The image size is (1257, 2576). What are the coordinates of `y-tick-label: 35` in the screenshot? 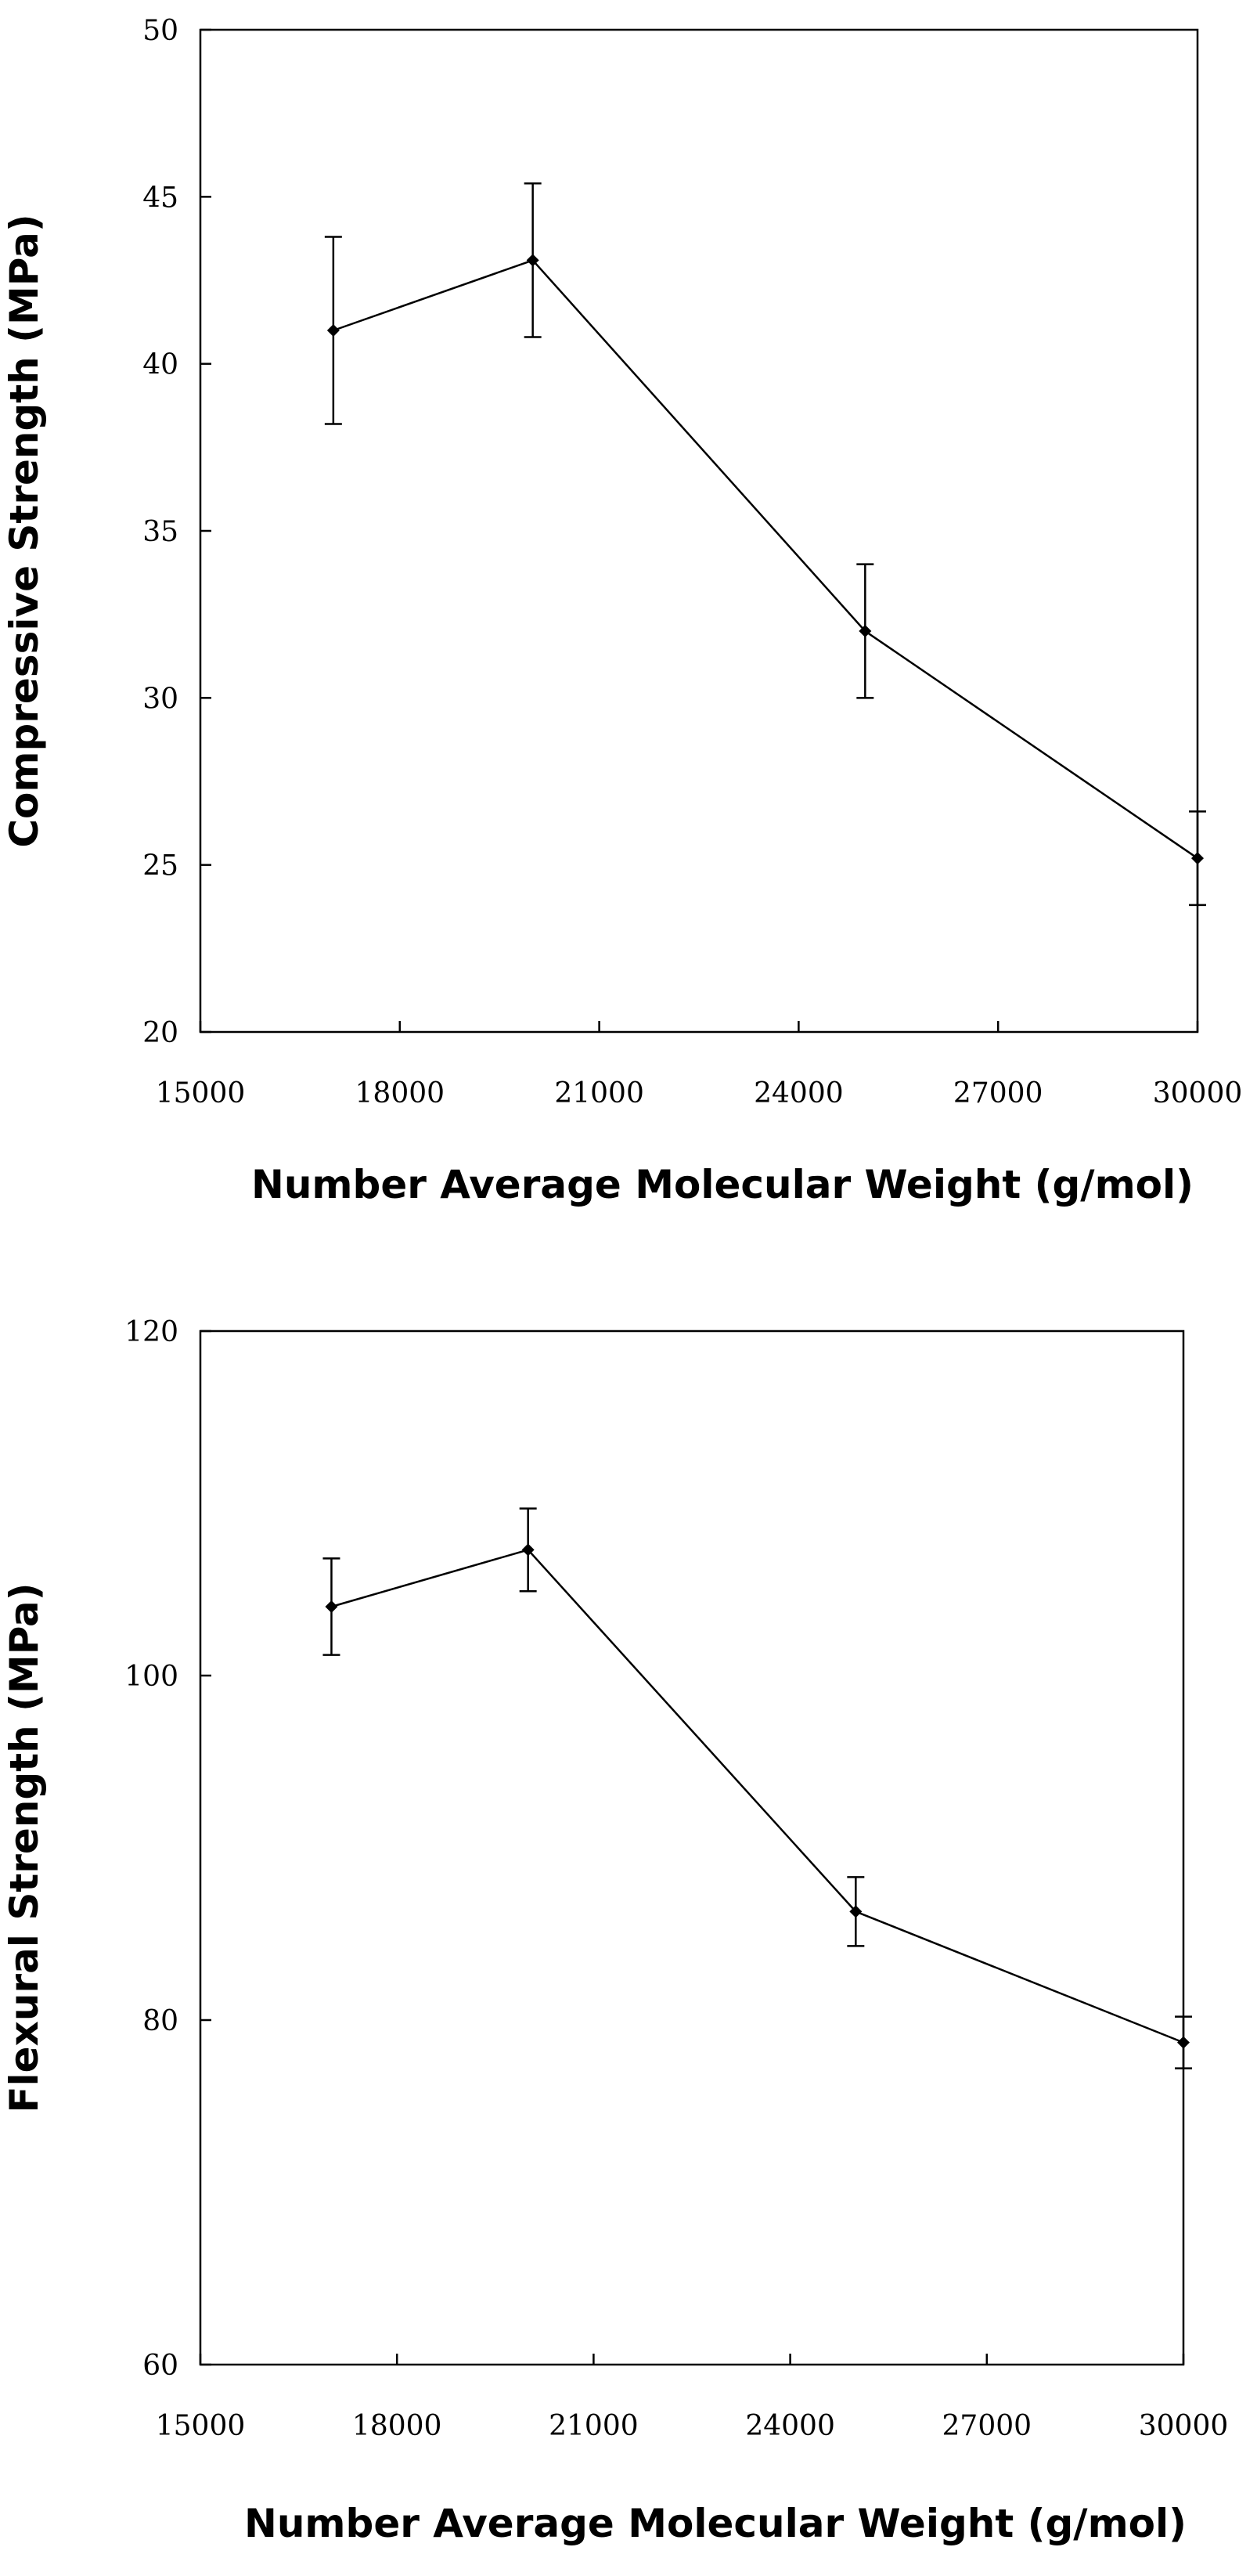 It's located at (160, 532).